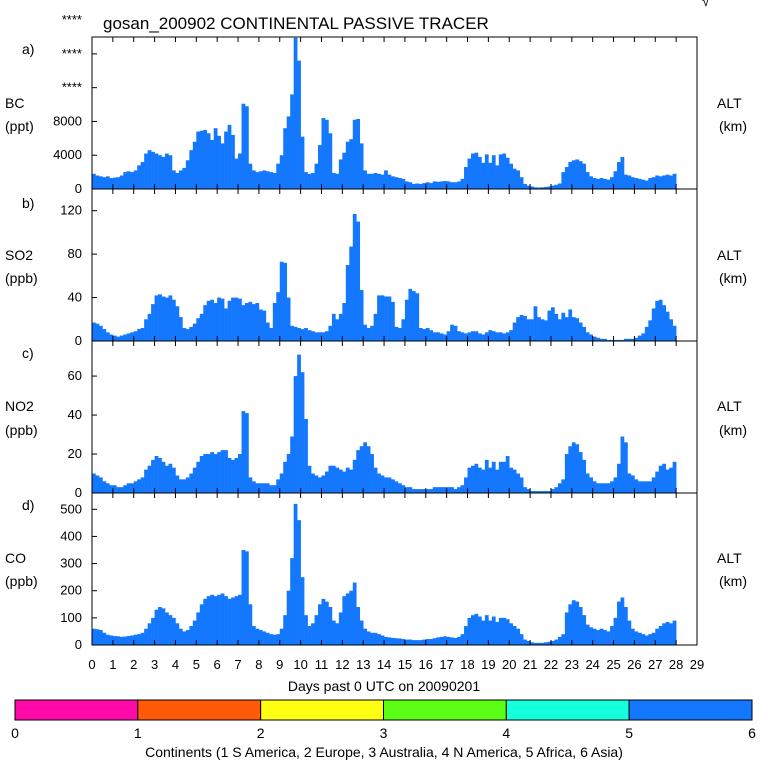 This screenshot has height=768, width=768. What do you see at coordinates (78, 188) in the screenshot?
I see `y-tick-label: 0` at bounding box center [78, 188].